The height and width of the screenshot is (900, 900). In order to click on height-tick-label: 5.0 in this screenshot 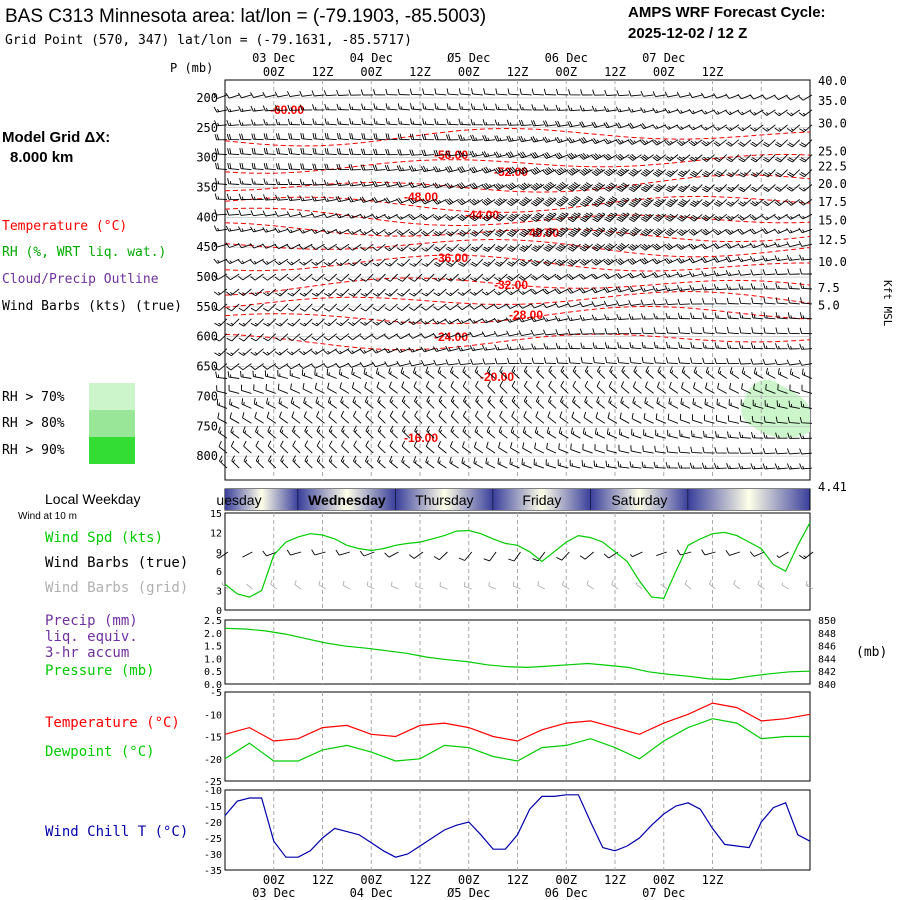, I will do `click(829, 306)`.